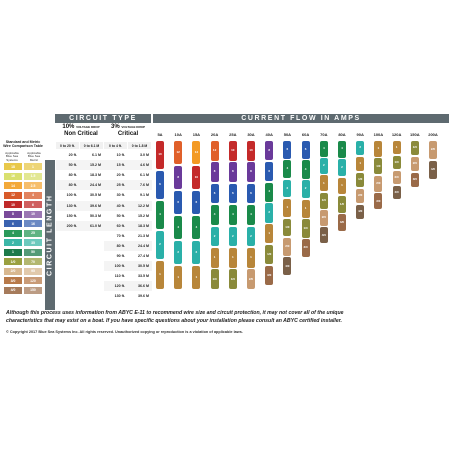  I want to click on non-critical-length-ft: 80 ft., so click(68, 185).